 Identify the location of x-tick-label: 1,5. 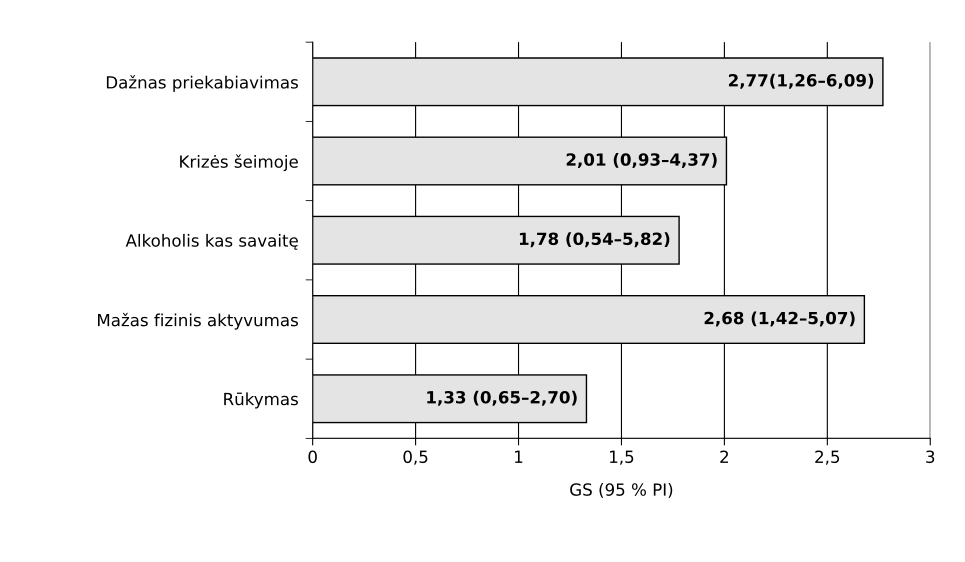
(622, 457).